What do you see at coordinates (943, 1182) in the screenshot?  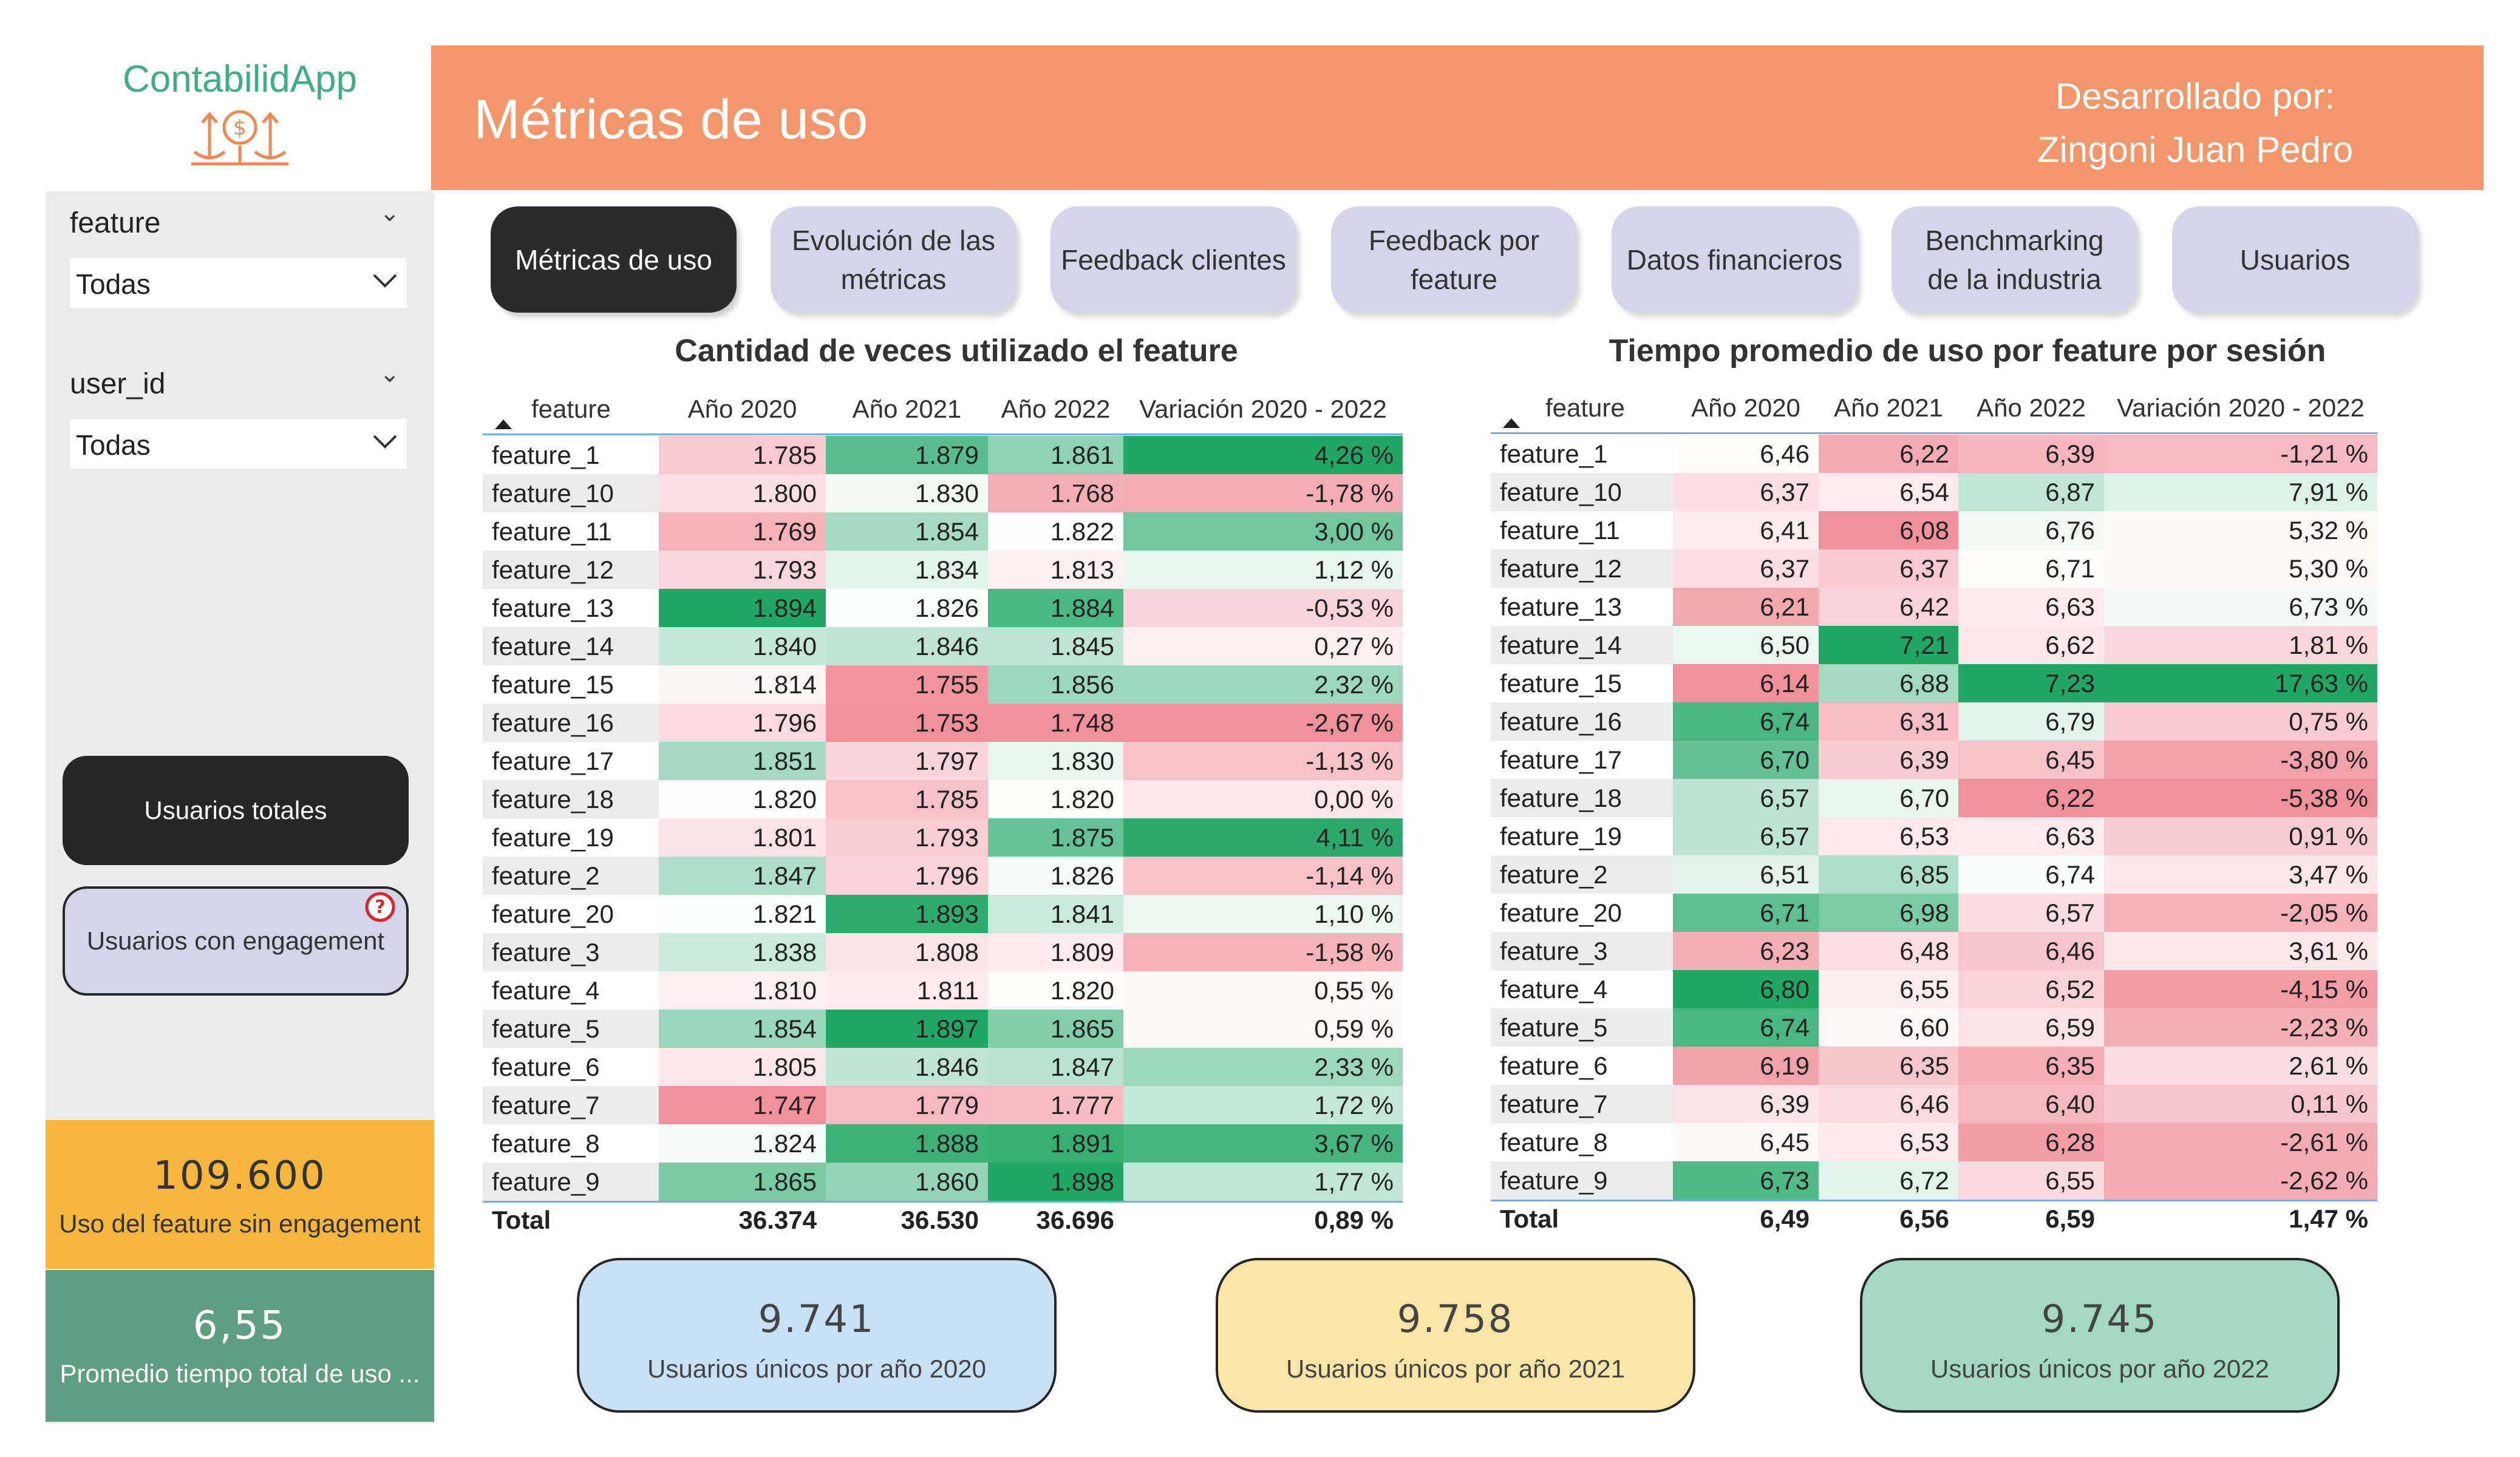 I see `table-row: feature_9 1.865 1.860 1.898 1,77 %` at bounding box center [943, 1182].